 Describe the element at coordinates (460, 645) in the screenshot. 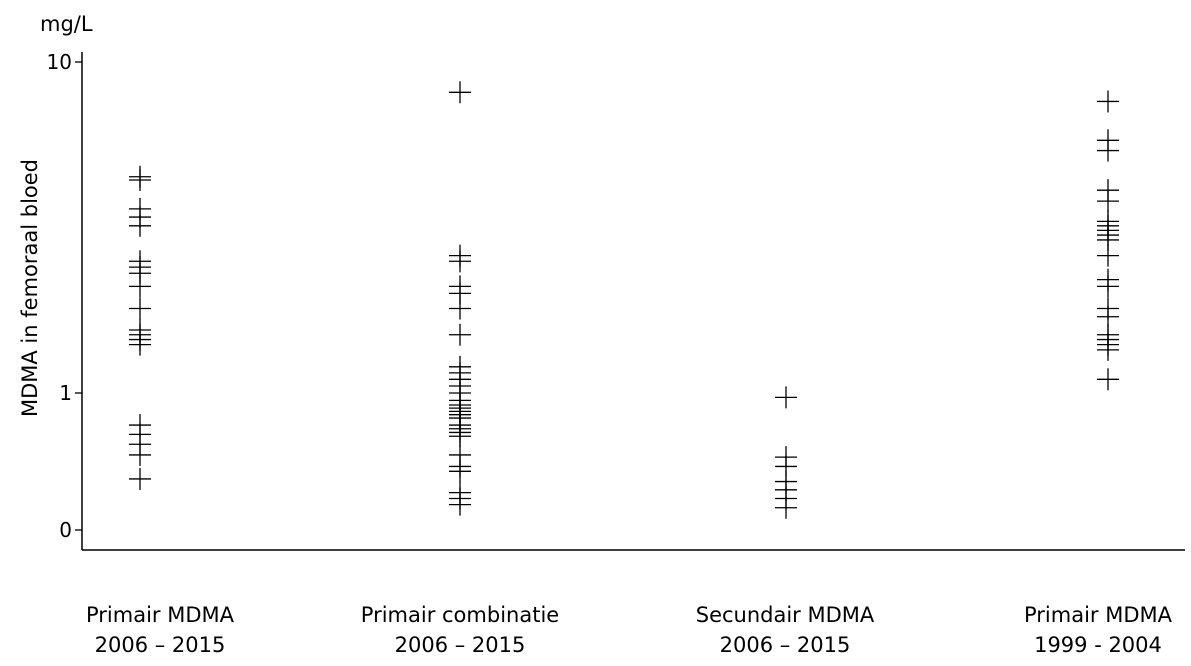

I see `category-label-2-line2: 2006 – 2015` at that location.